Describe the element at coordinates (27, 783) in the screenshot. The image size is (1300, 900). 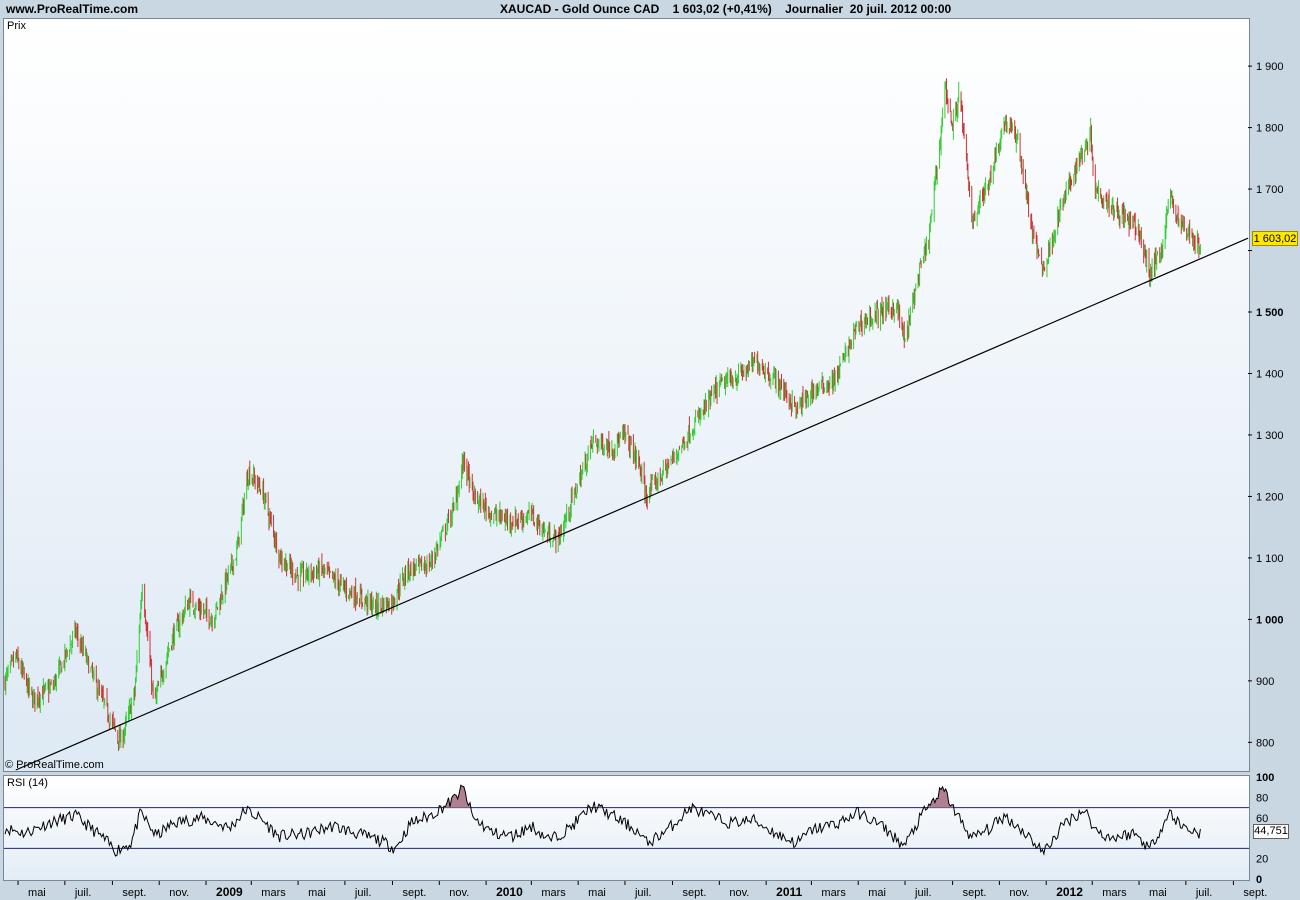
I see `rsi-panel-label: RSI (14)` at that location.